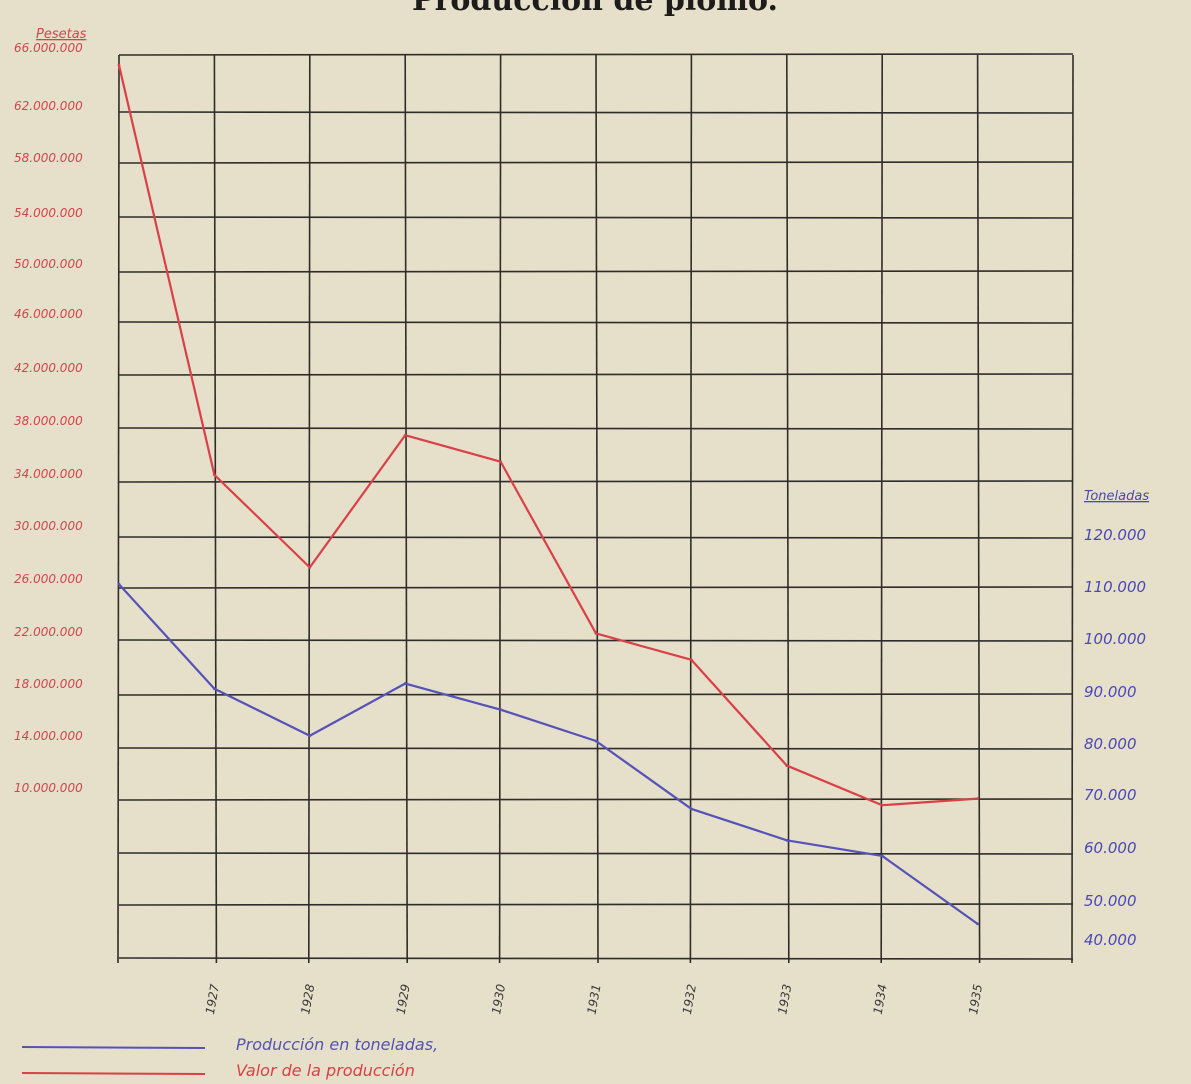 This screenshot has height=1084, width=1191. I want to click on left-tick-label: 38.000.000, so click(48, 421).